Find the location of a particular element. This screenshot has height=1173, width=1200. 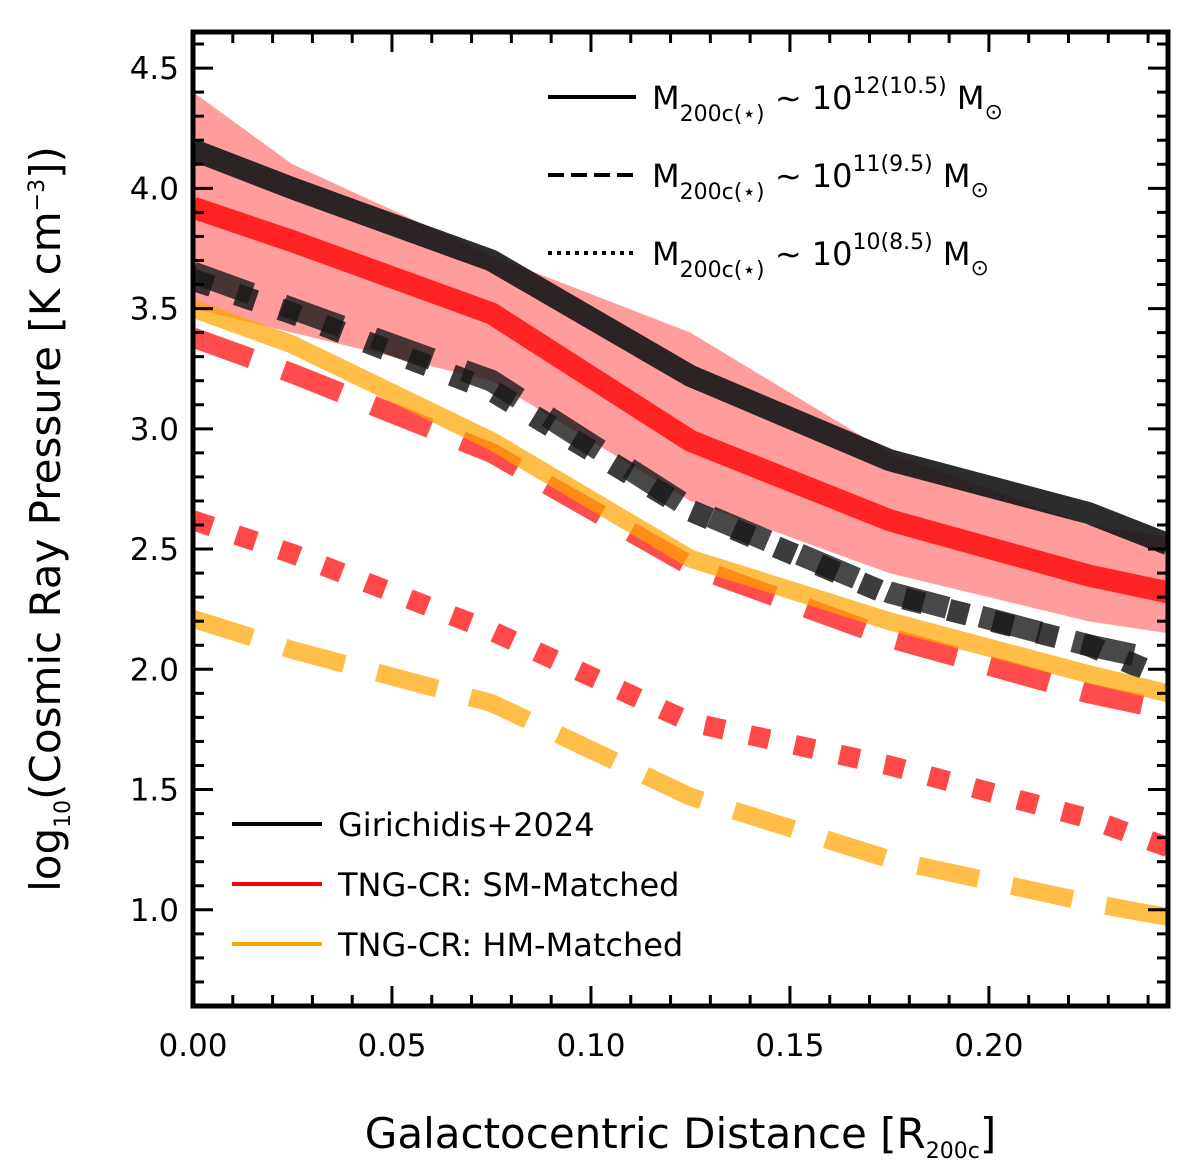

x-tick-label: 0.00 is located at coordinates (192, 1046).